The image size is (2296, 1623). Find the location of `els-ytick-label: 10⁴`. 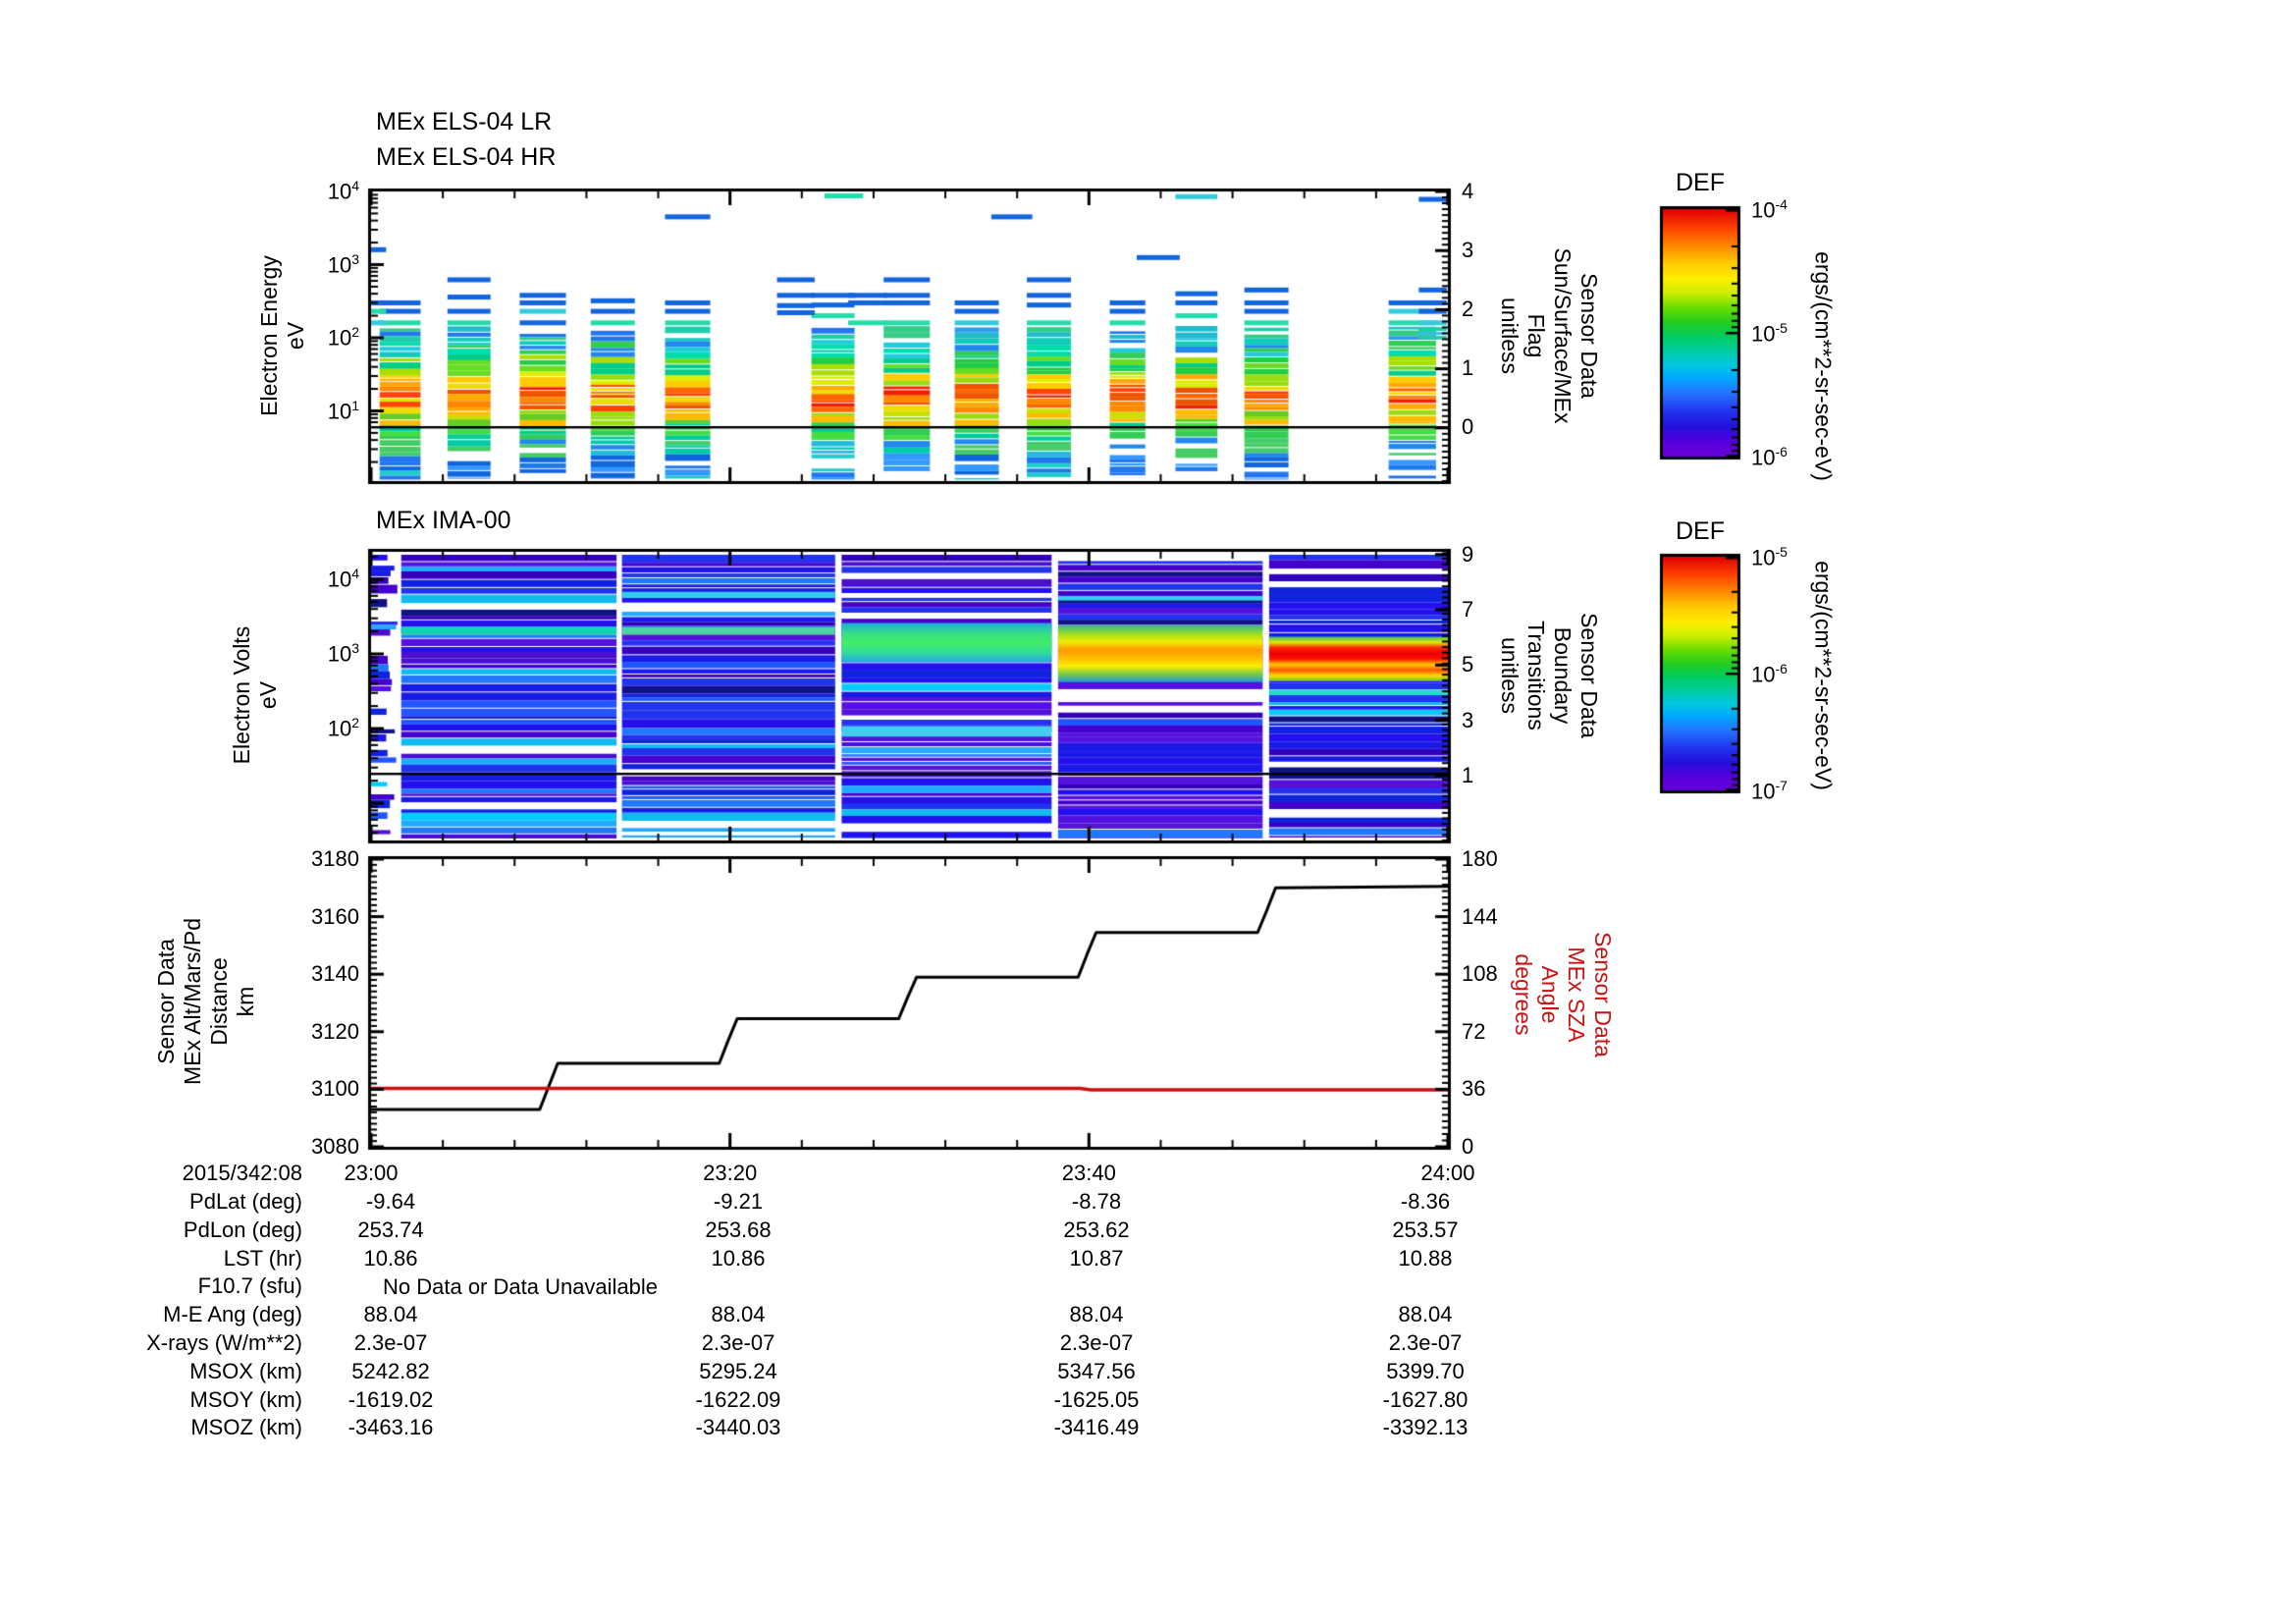

els-ytick-label: 10⁴ is located at coordinates (343, 191).